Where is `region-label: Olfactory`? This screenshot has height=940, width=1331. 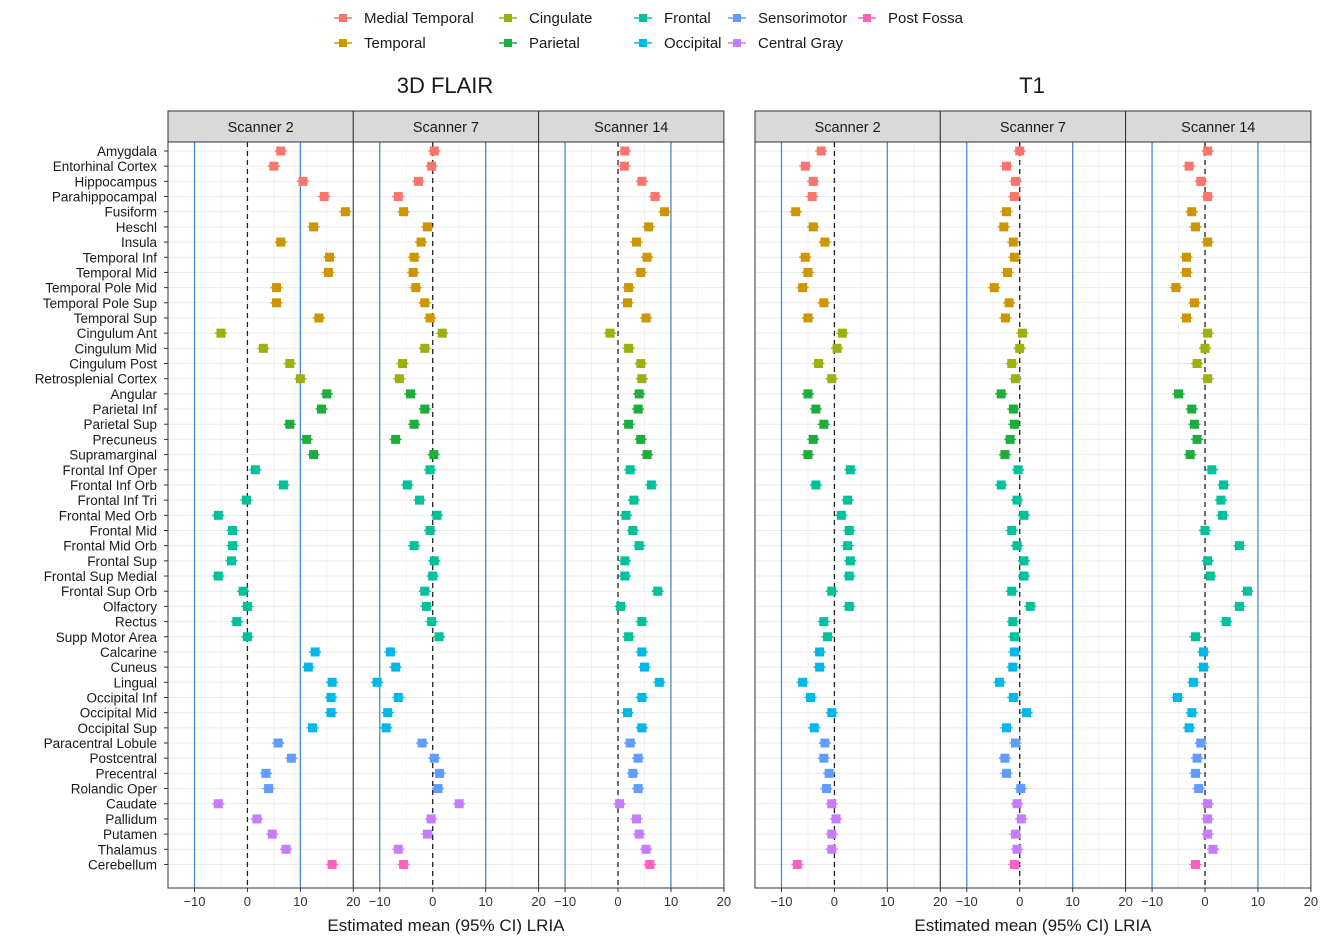
region-label: Olfactory is located at coordinates (130, 606).